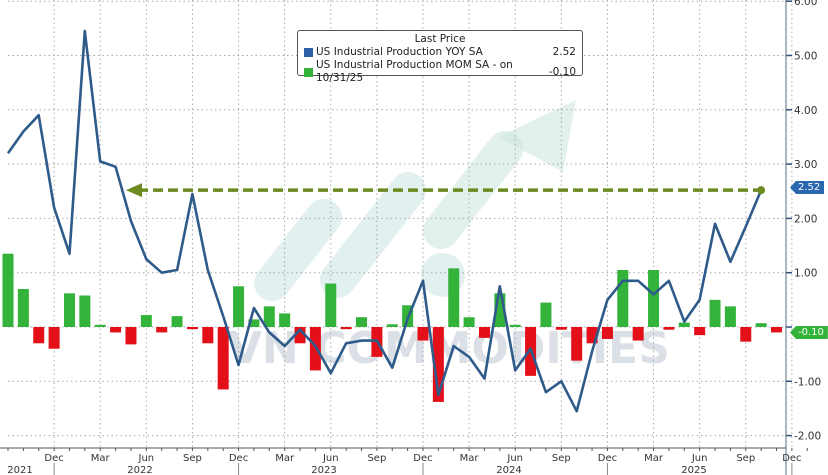 The image size is (828, 475). I want to click on legend-title: Last Price, so click(440, 39).